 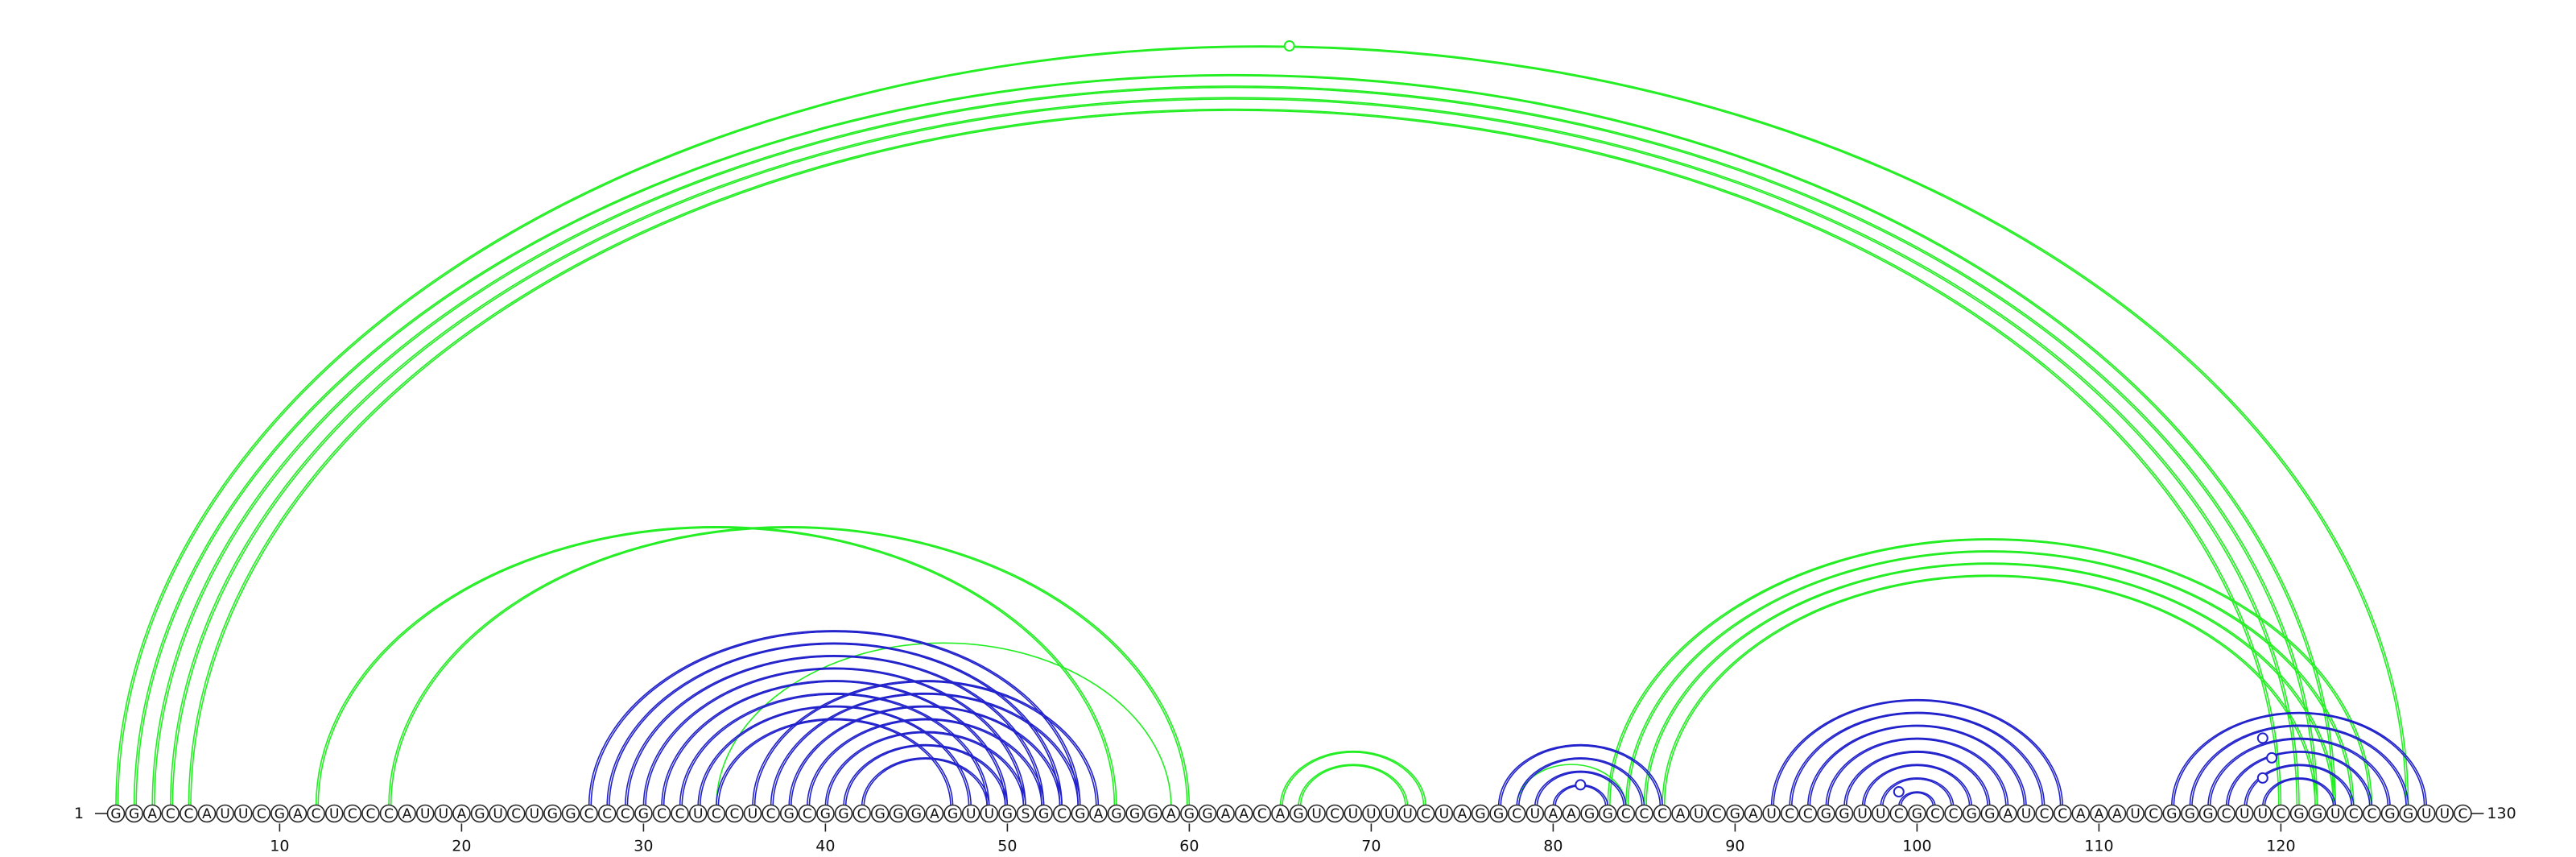 What do you see at coordinates (1283, 839) in the screenshot?
I see `axis-ticks: 10 20 30 40 50 60 70 80 90 100 110 120` at bounding box center [1283, 839].